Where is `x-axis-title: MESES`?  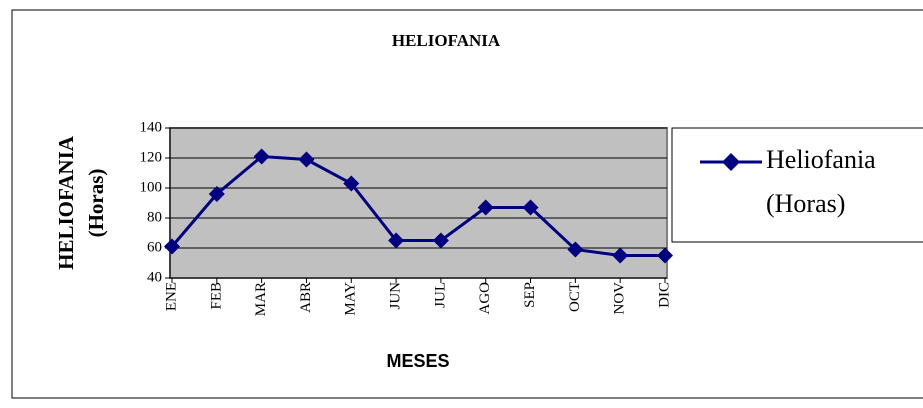 x-axis-title: MESES is located at coordinates (417, 361).